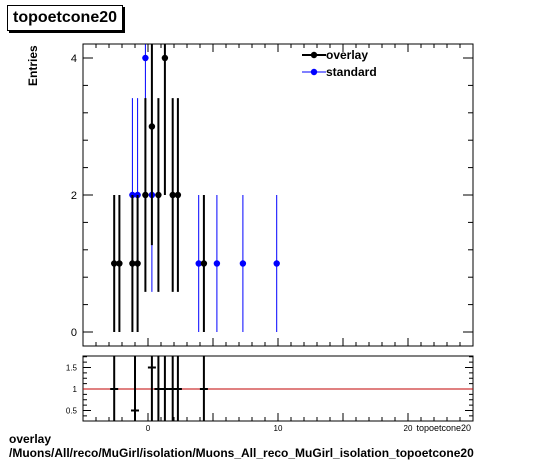 This screenshot has height=462, width=546. Describe the element at coordinates (74, 59) in the screenshot. I see `y-tick-label: 4` at that location.